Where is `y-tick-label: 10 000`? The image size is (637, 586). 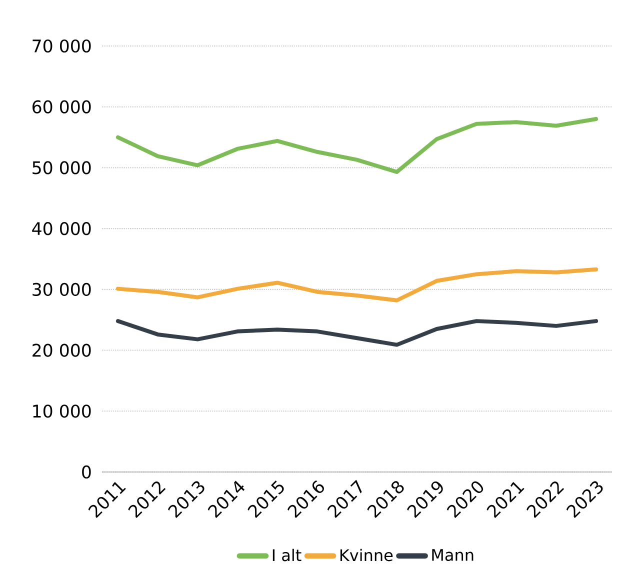
y-tick-label: 10 000 is located at coordinates (62, 411).